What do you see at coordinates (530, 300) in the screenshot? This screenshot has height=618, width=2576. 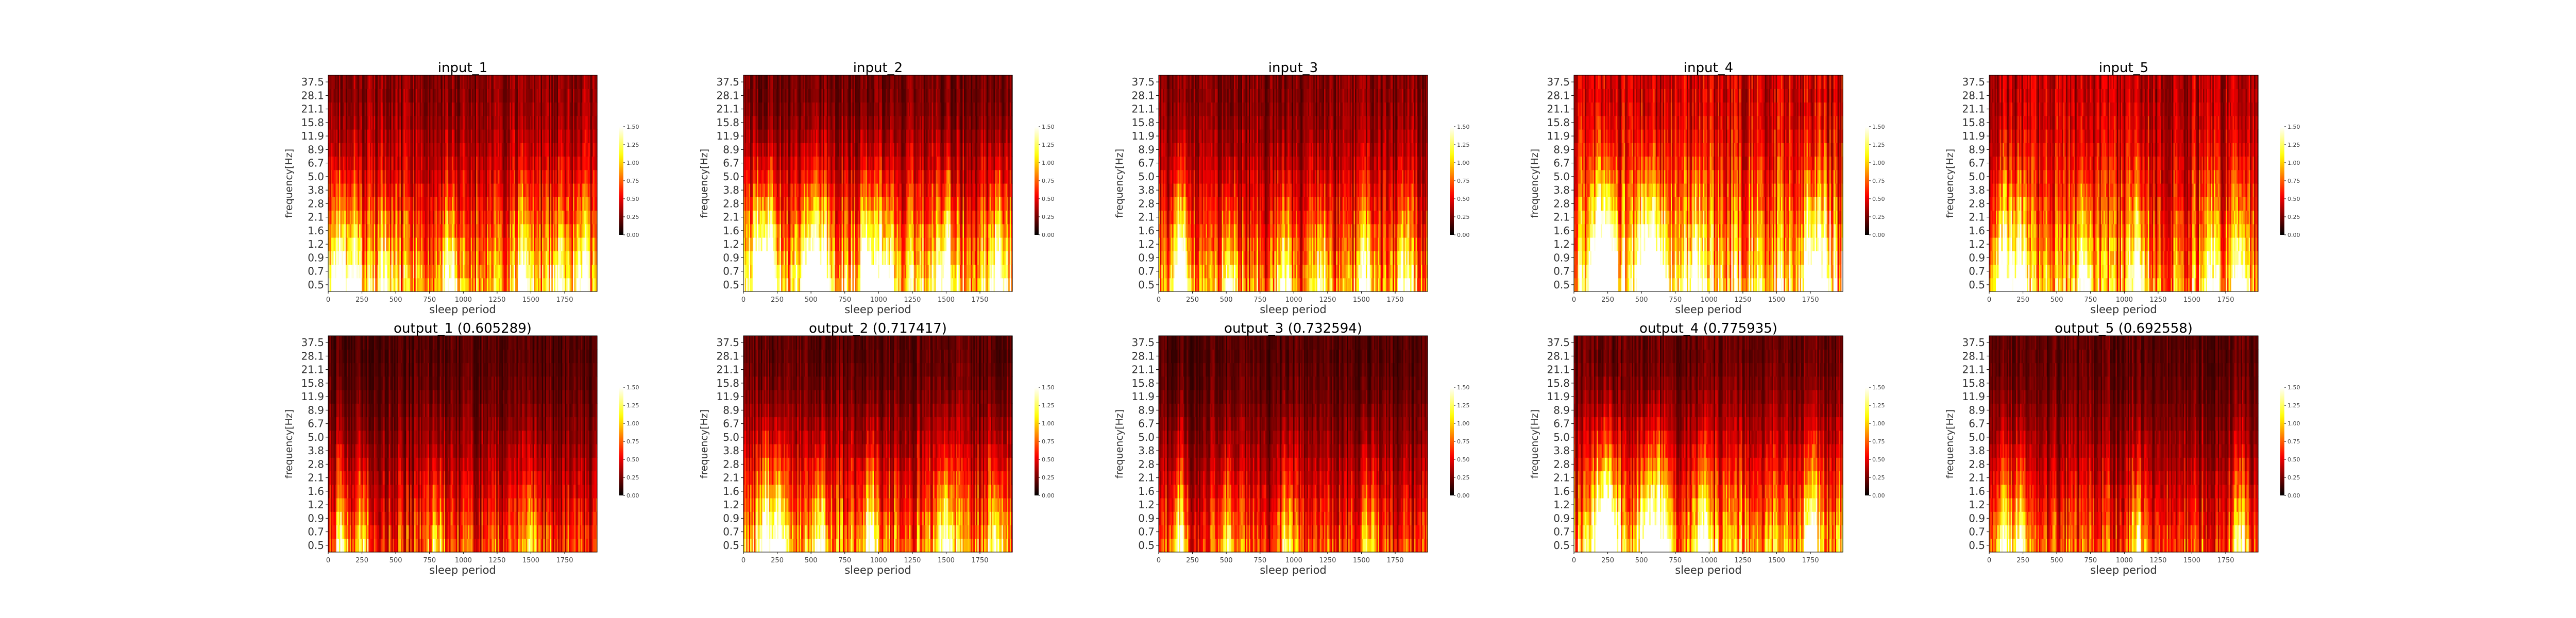 I see `x-tick-label: 1500` at bounding box center [530, 300].